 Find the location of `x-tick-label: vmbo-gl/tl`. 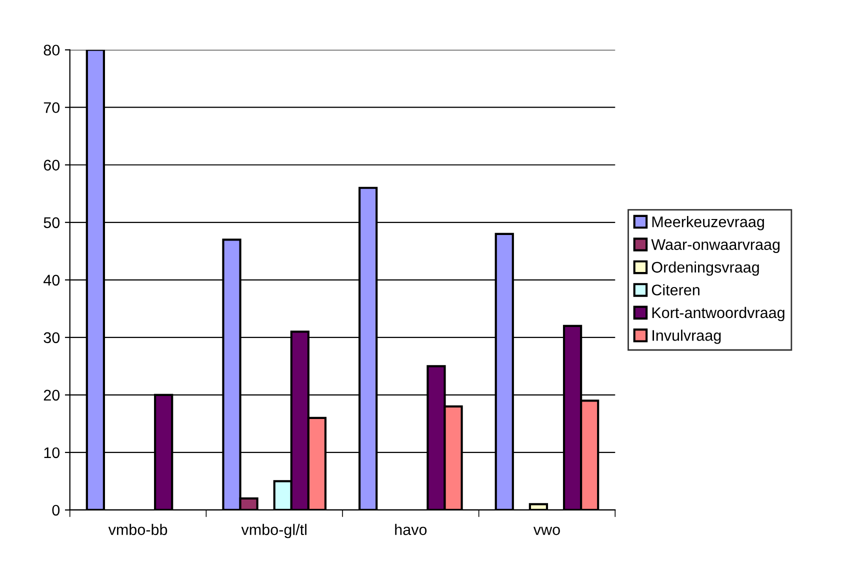

x-tick-label: vmbo-gl/tl is located at coordinates (273, 531).